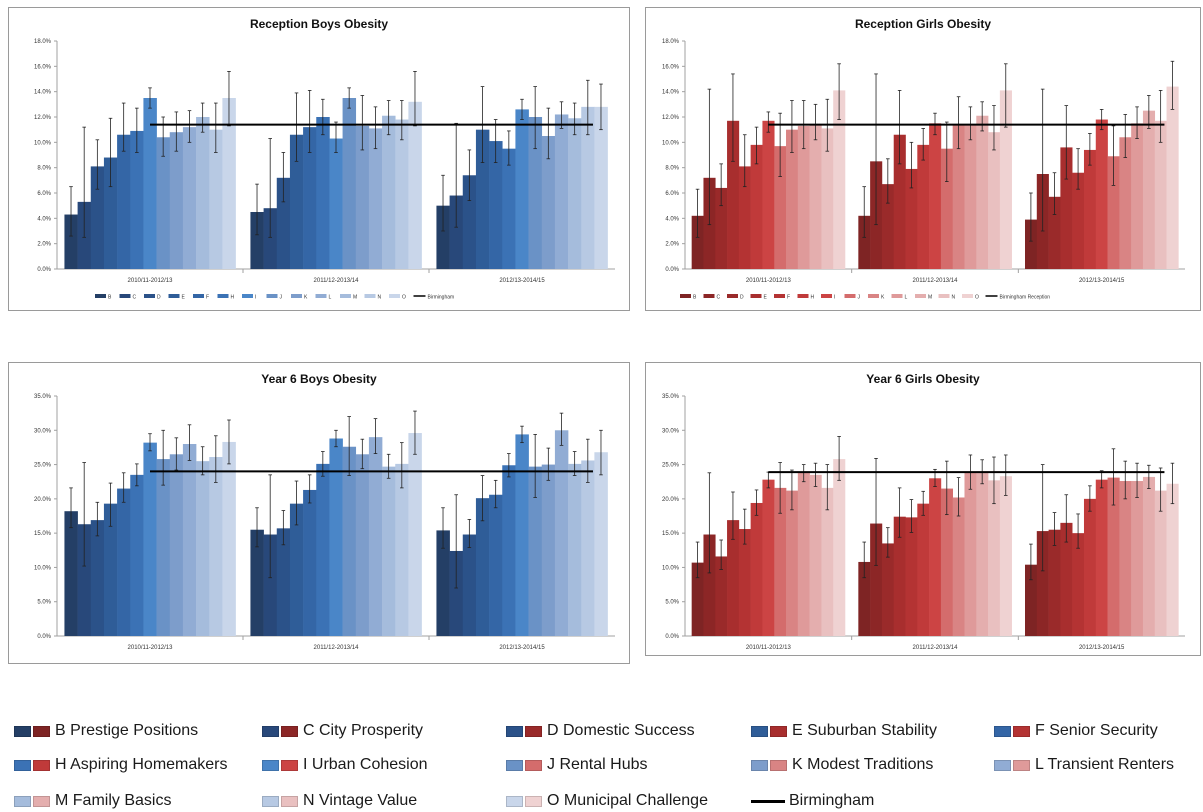 The image size is (1203, 812). Describe the element at coordinates (281, 298) in the screenshot. I see `legend-label: J` at that location.